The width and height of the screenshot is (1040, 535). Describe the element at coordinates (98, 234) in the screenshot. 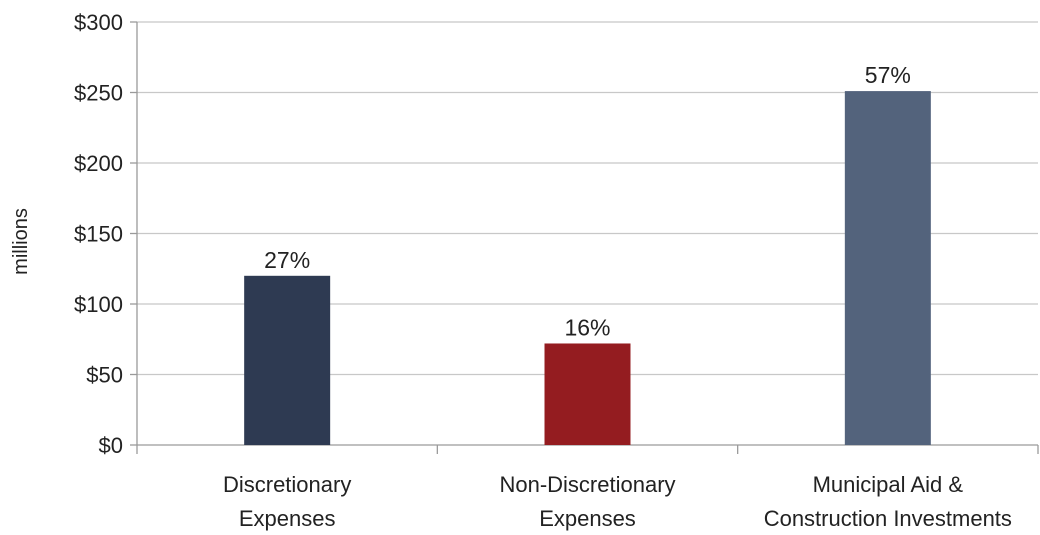

I see `y-tick-label: $150` at that location.